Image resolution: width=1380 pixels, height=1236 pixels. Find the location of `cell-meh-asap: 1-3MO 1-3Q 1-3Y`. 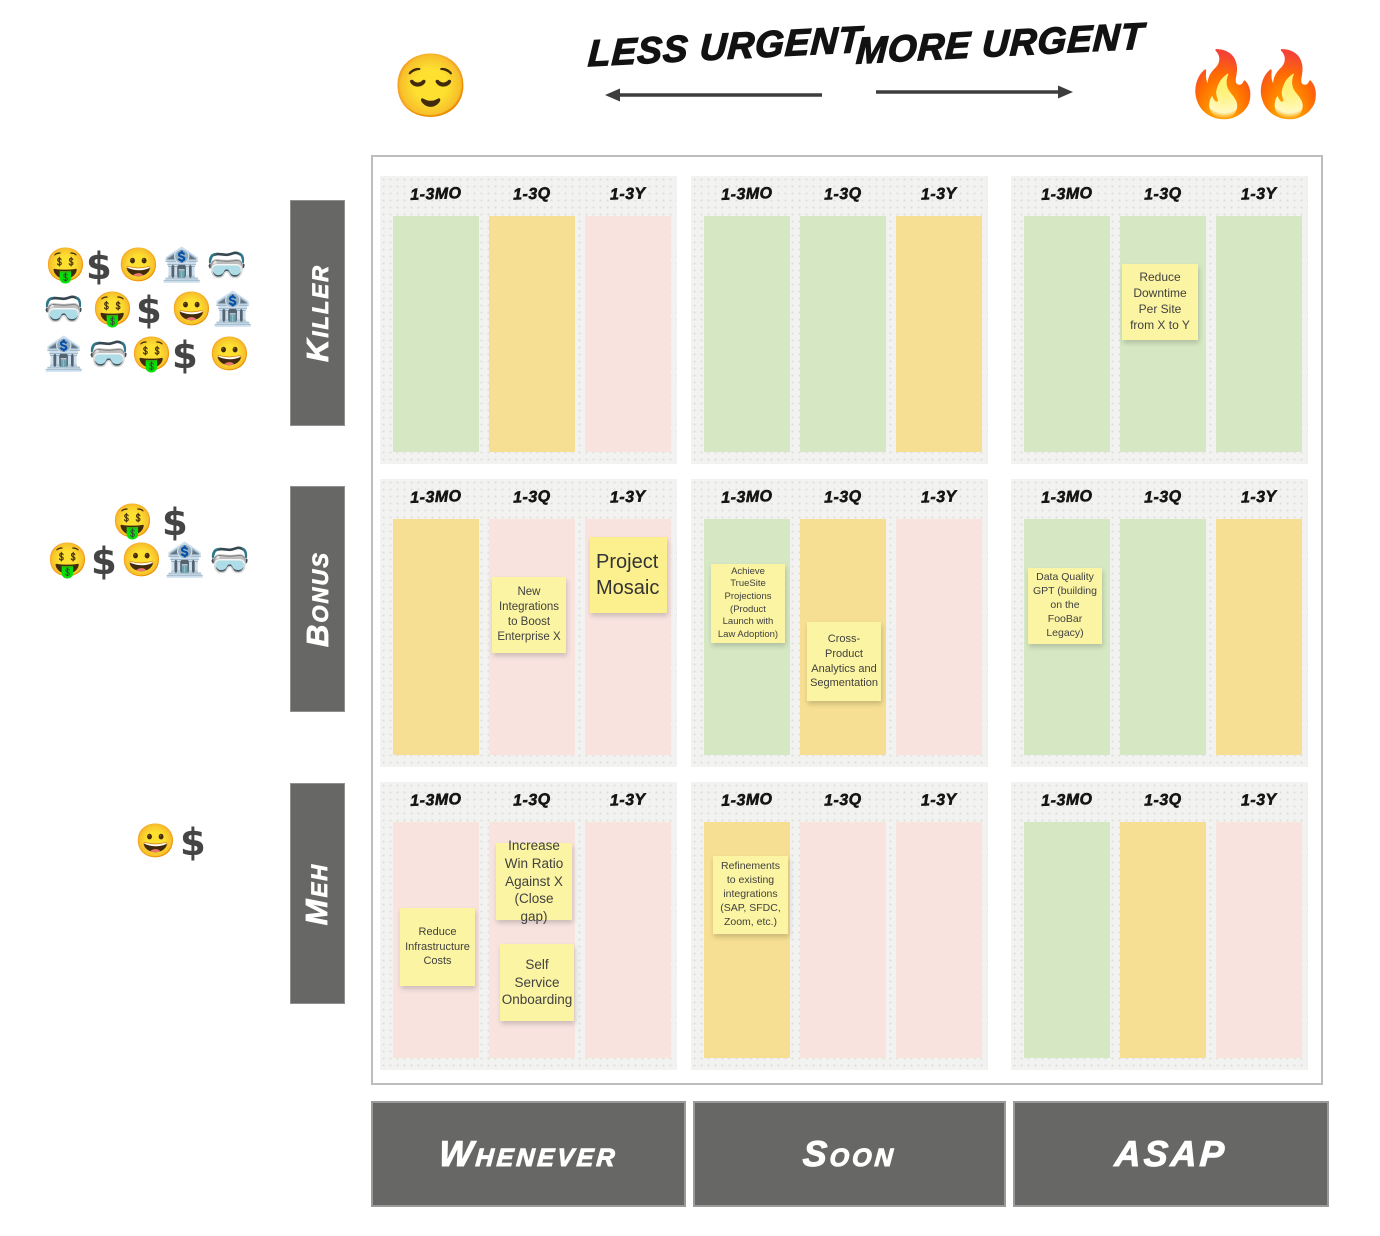

cell-meh-asap: 1-3MO 1-3Q 1-3Y is located at coordinates (1159, 926).